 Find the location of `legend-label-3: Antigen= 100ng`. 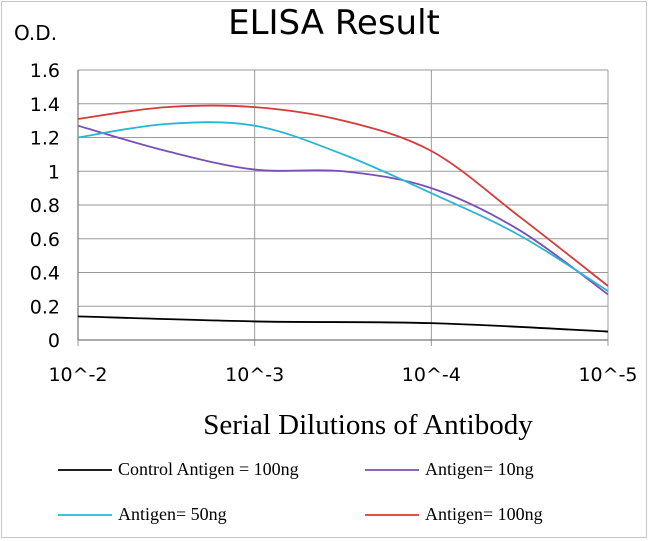

legend-label-3: Antigen= 100ng is located at coordinates (484, 514).